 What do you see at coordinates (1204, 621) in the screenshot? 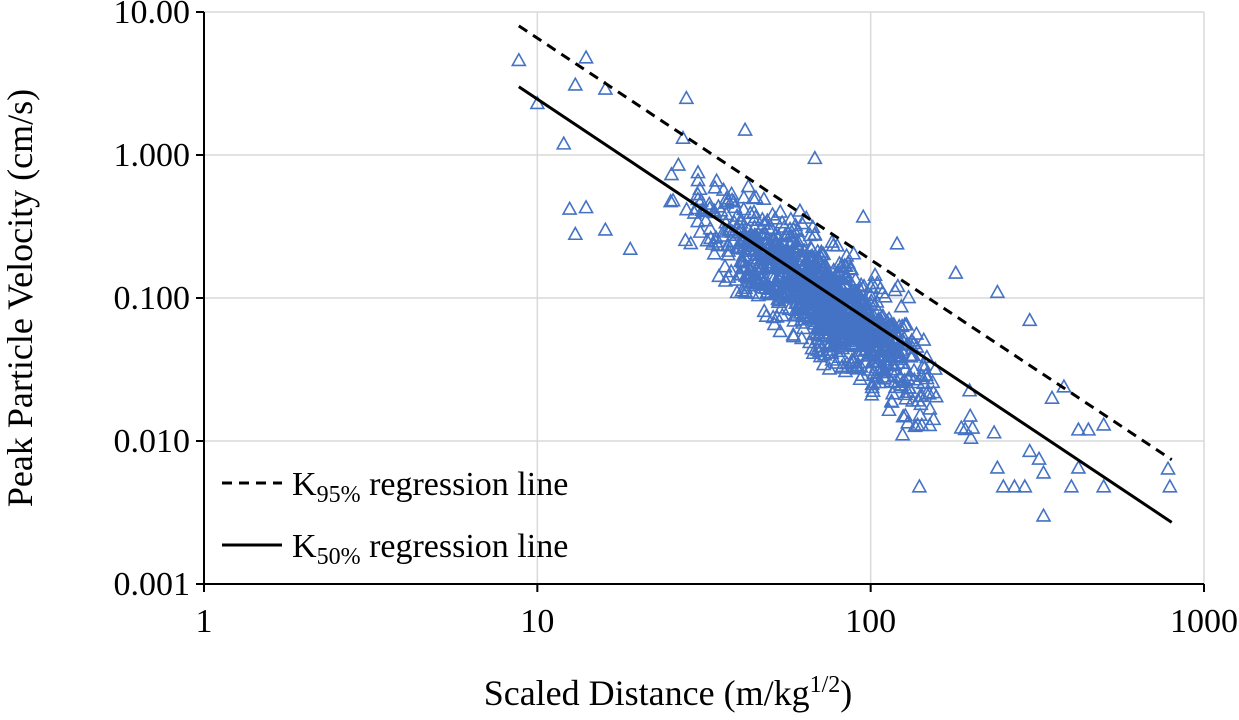
I see `x-tick-label: 1000` at bounding box center [1204, 621].